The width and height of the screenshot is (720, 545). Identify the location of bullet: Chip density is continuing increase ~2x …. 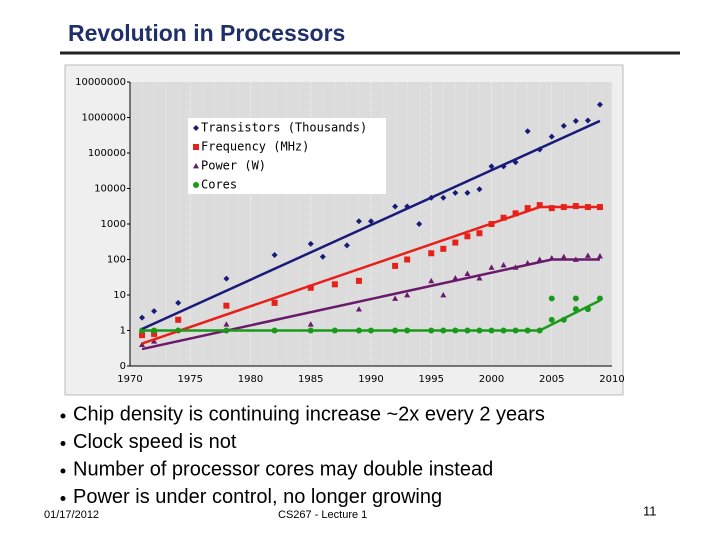
(309, 414).